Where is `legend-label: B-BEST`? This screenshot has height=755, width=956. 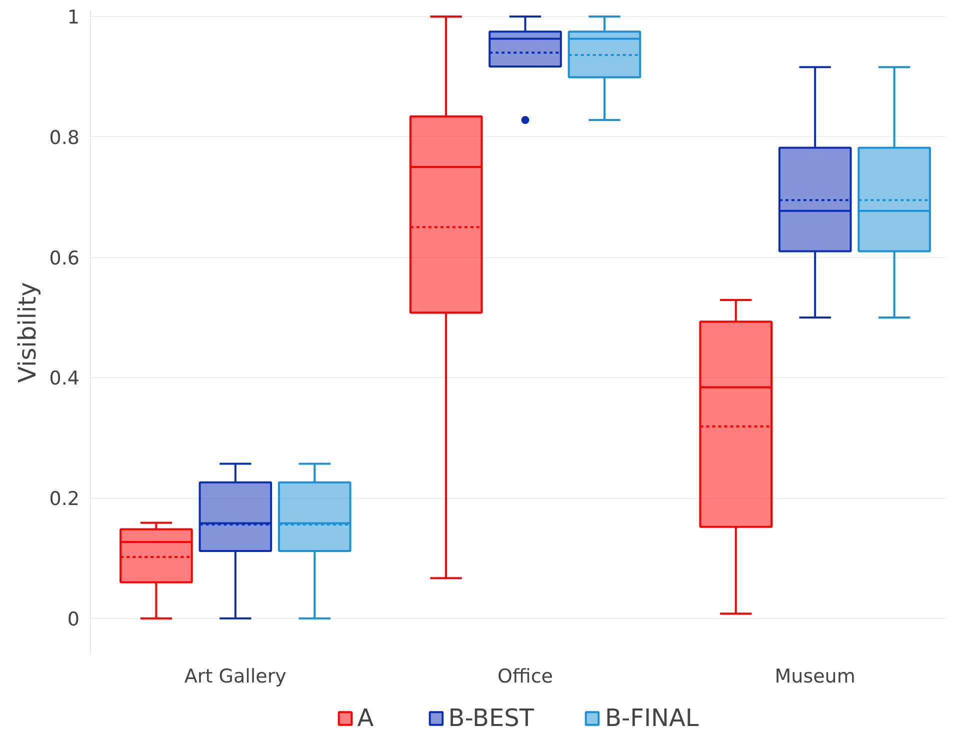 legend-label: B-BEST is located at coordinates (491, 718).